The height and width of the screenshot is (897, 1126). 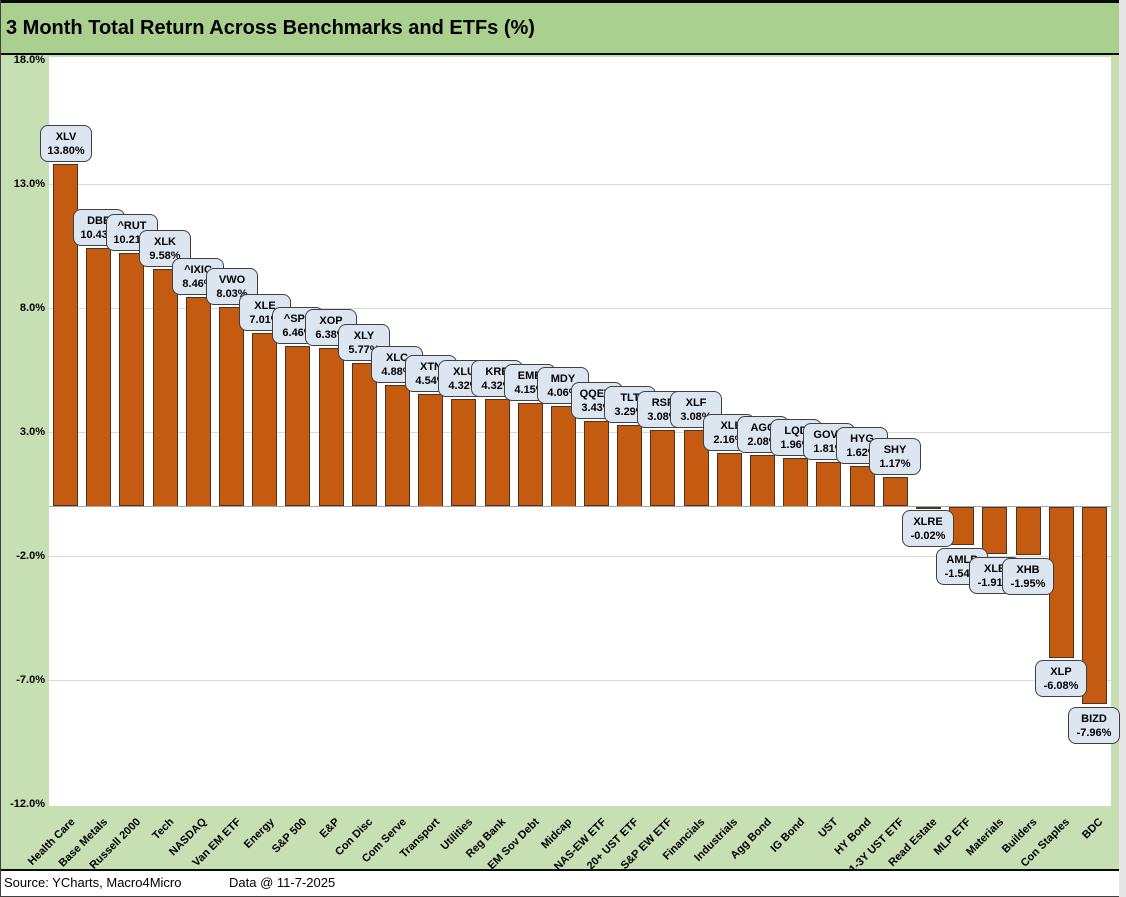 What do you see at coordinates (663, 402) in the screenshot?
I see `ticker-text: RSP` at bounding box center [663, 402].